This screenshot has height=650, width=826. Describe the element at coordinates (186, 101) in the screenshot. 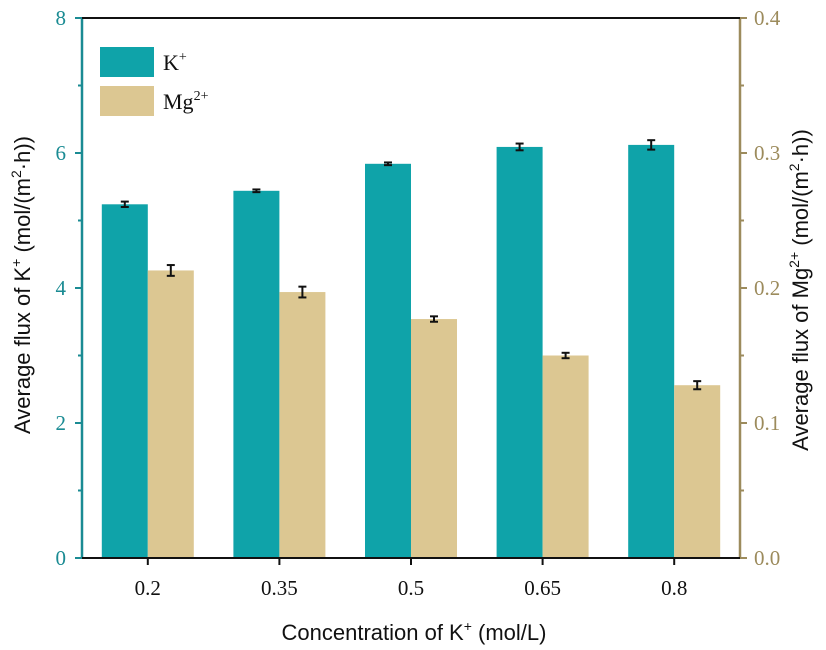

I see `legend-label-mg: Mg2+` at that location.